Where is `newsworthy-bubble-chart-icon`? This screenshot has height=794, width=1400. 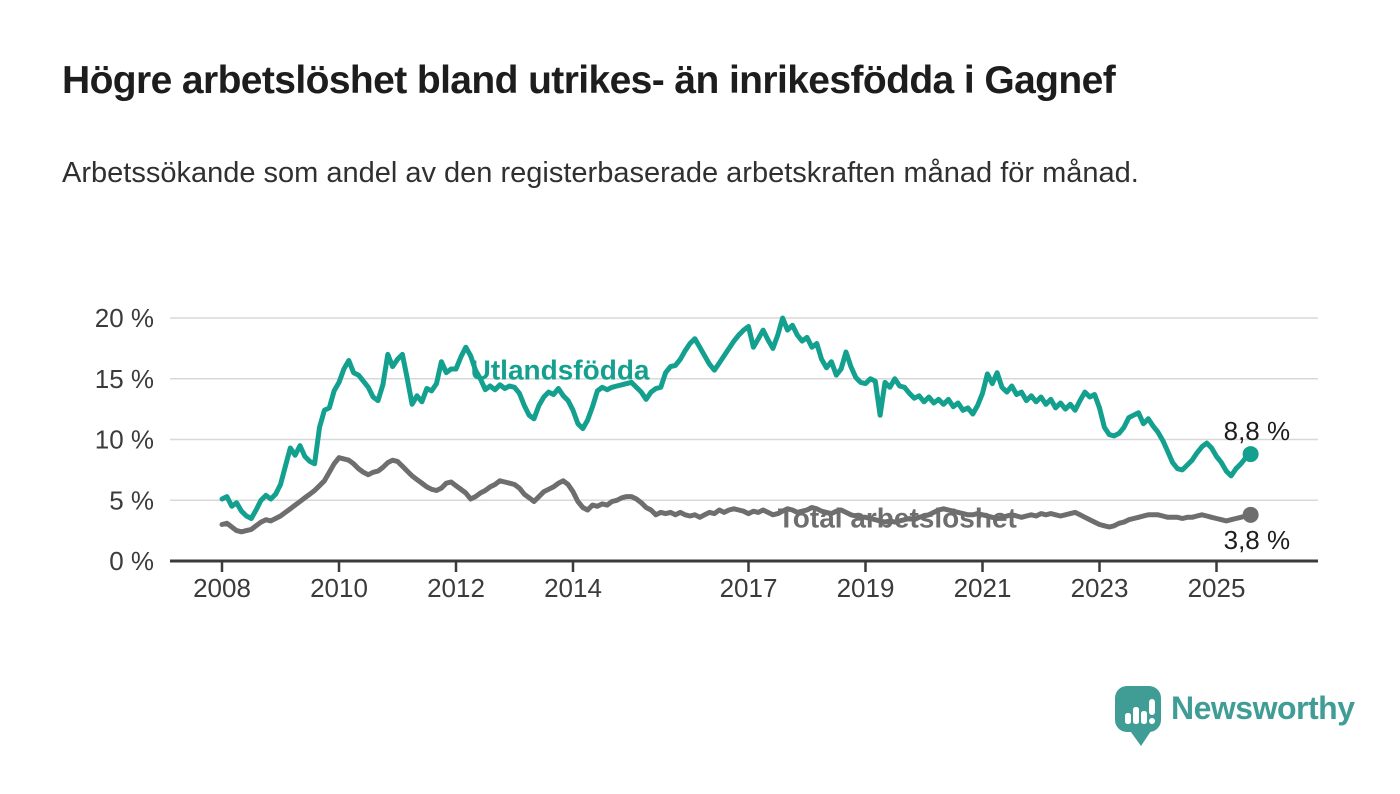 newsworthy-bubble-chart-icon is located at coordinates (1138, 716).